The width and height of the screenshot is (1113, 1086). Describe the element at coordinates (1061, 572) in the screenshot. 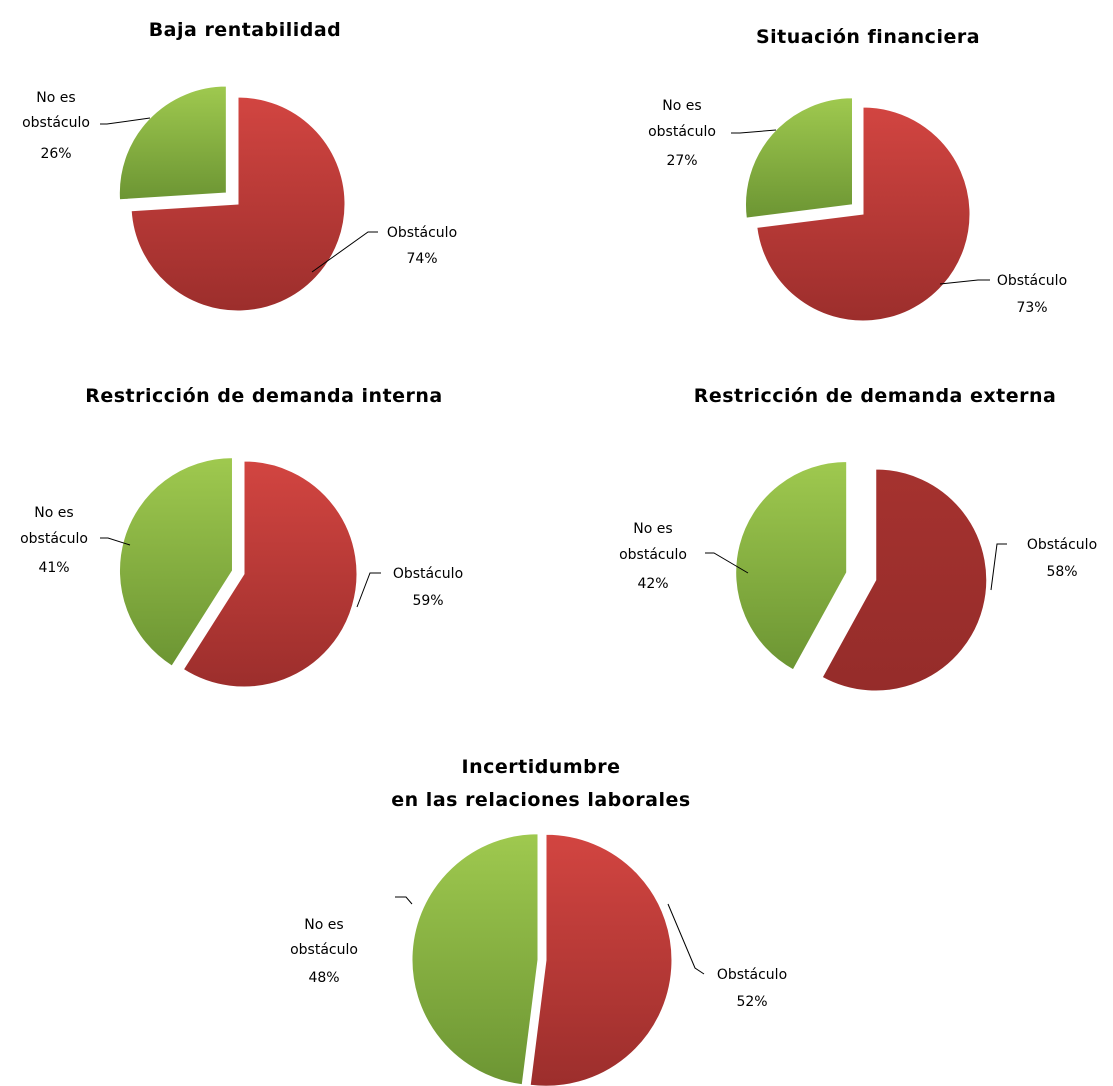

I see `slice-percent-label: 58%` at that location.